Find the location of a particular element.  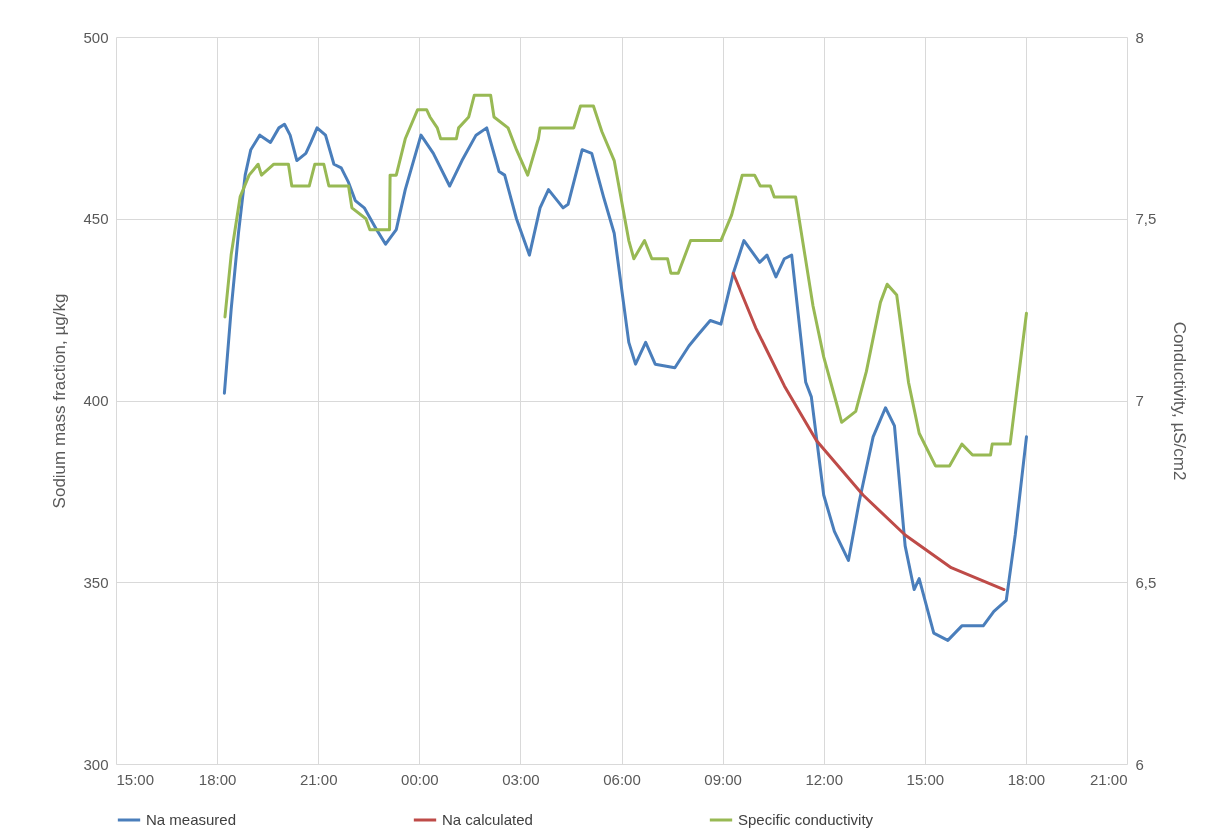

y2-axis-title: Conductivity, µS/cm2 is located at coordinates (1180, 401).